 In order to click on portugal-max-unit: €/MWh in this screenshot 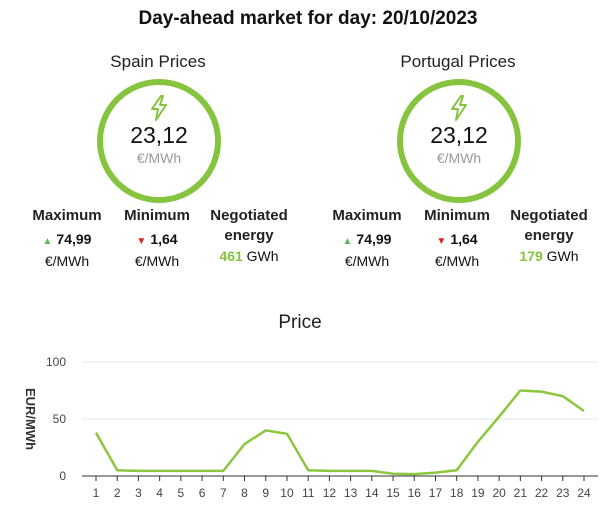, I will do `click(367, 261)`.